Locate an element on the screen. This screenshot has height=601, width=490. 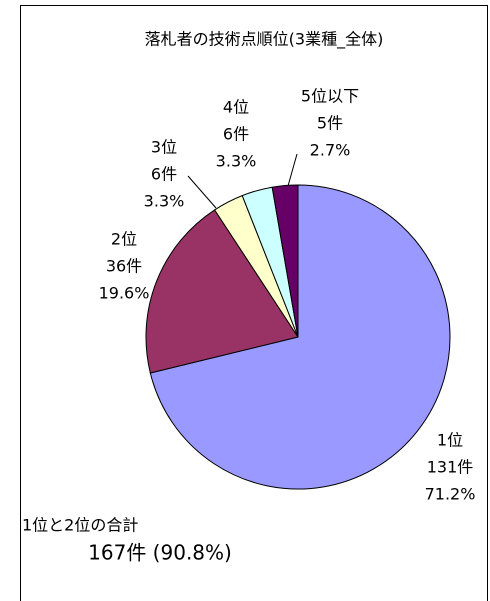
slice-count: 131件 is located at coordinates (450, 467).